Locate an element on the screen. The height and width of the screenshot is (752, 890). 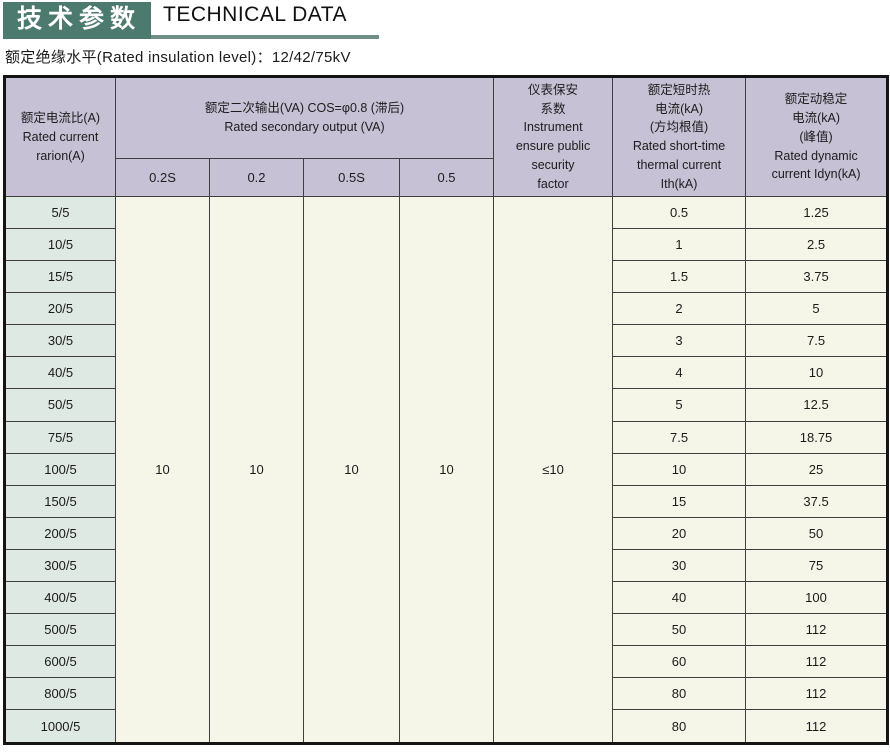
thermal-current-cell: 50 is located at coordinates (679, 629).